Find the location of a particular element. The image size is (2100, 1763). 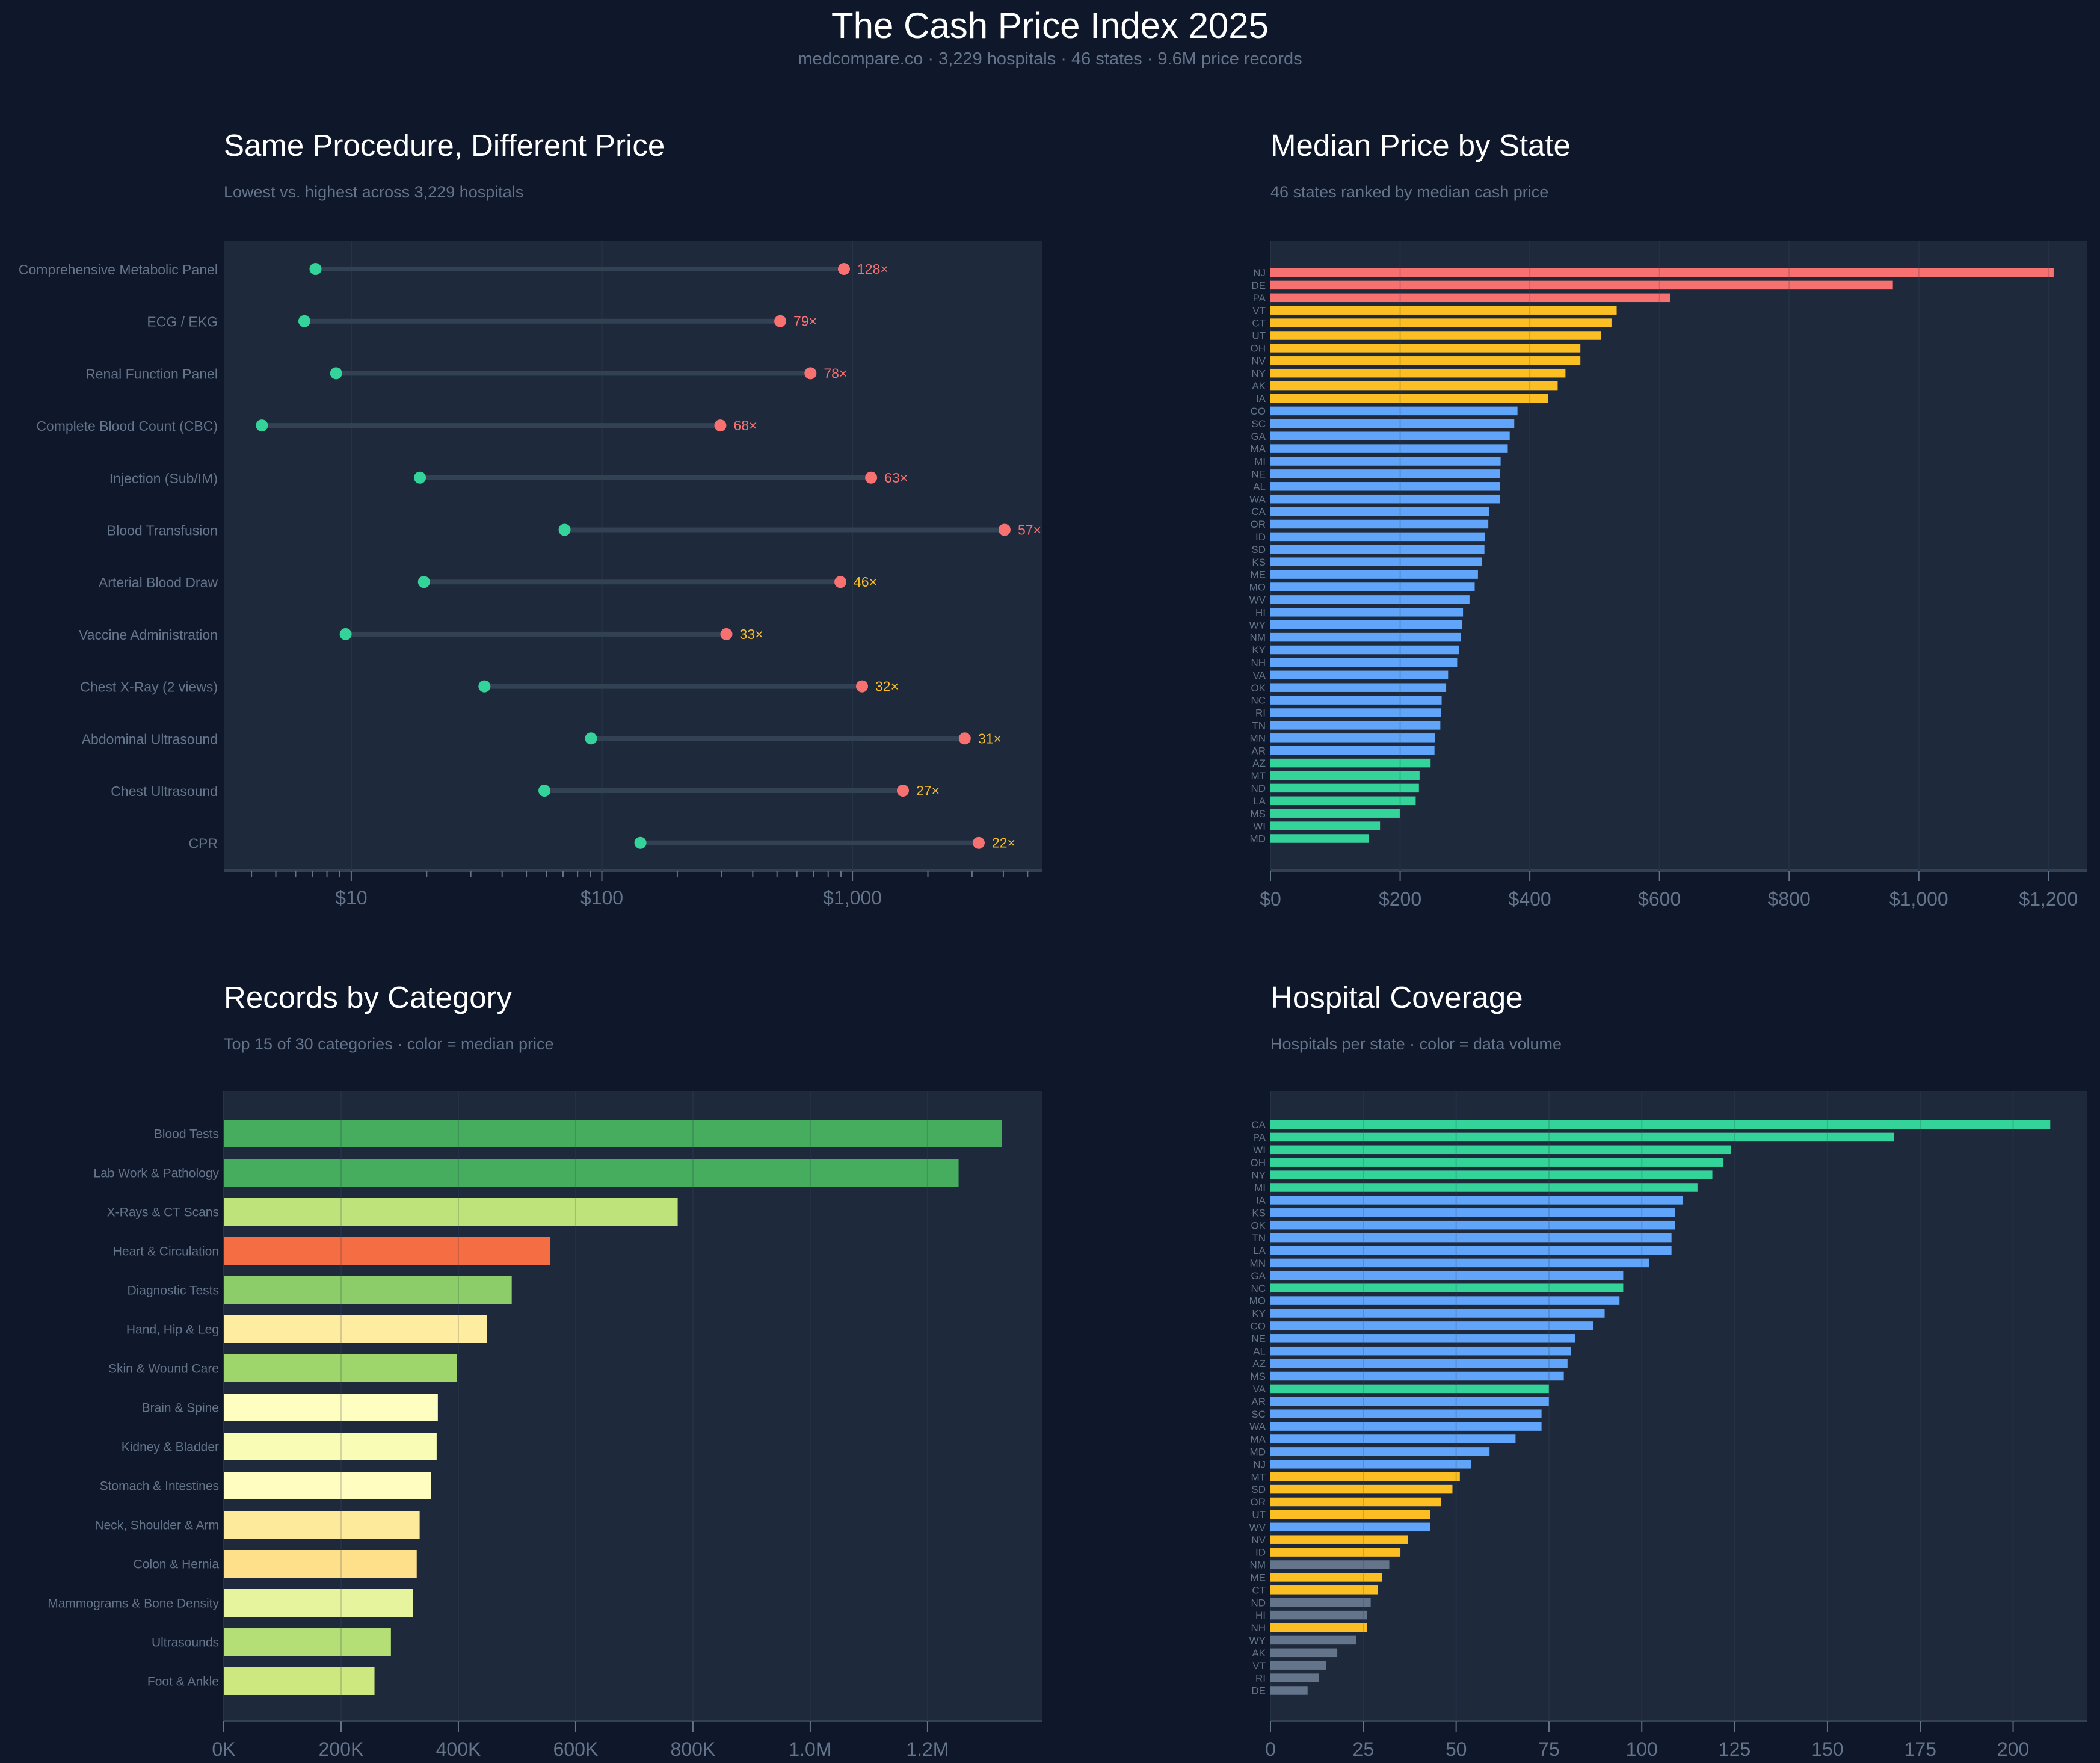

coverage-x-tick-label: 0 is located at coordinates (1270, 1749).